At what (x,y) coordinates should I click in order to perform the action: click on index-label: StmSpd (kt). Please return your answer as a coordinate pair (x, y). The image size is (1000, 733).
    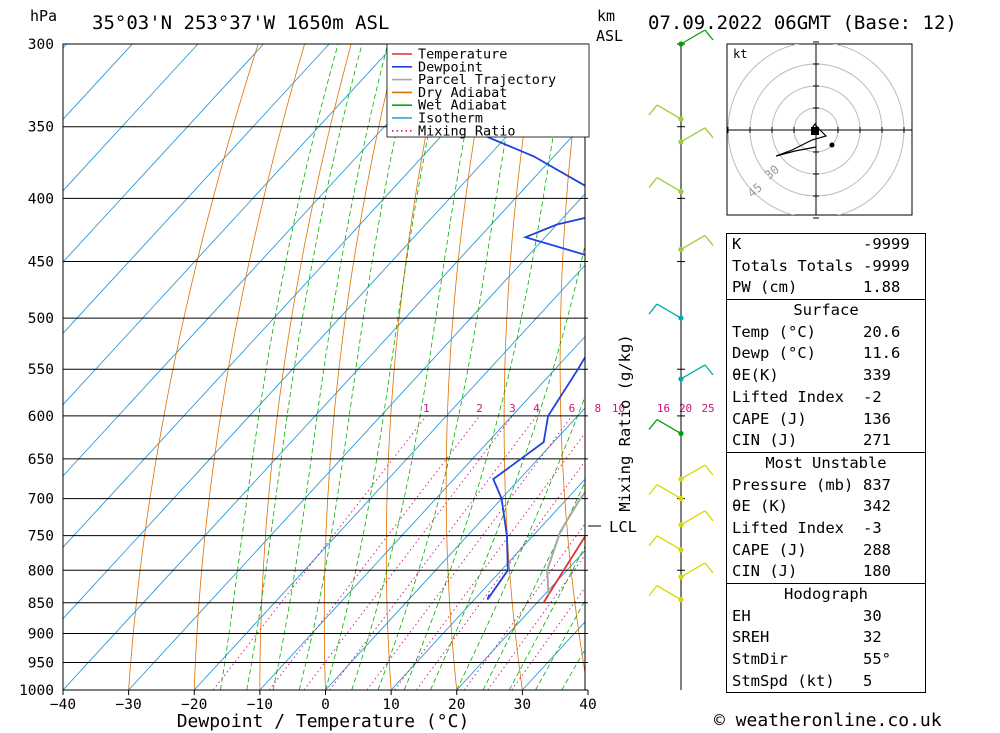
    Looking at the image, I should click on (783, 680).